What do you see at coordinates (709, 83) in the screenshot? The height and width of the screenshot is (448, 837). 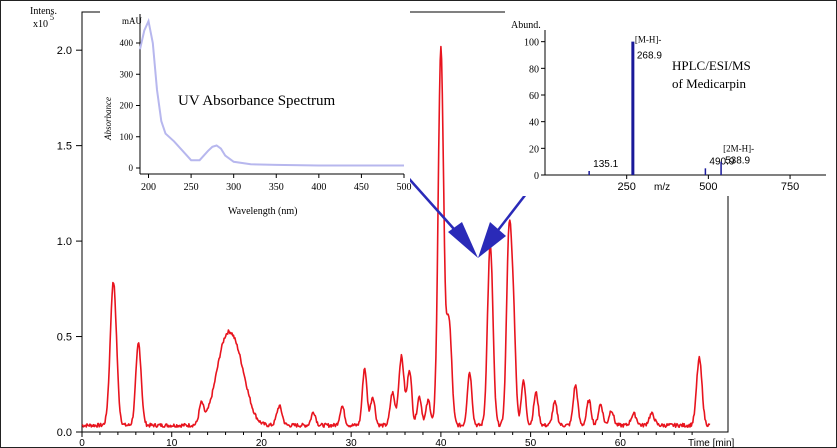 I see `ms-title-line2: of Medicarpin` at bounding box center [709, 83].